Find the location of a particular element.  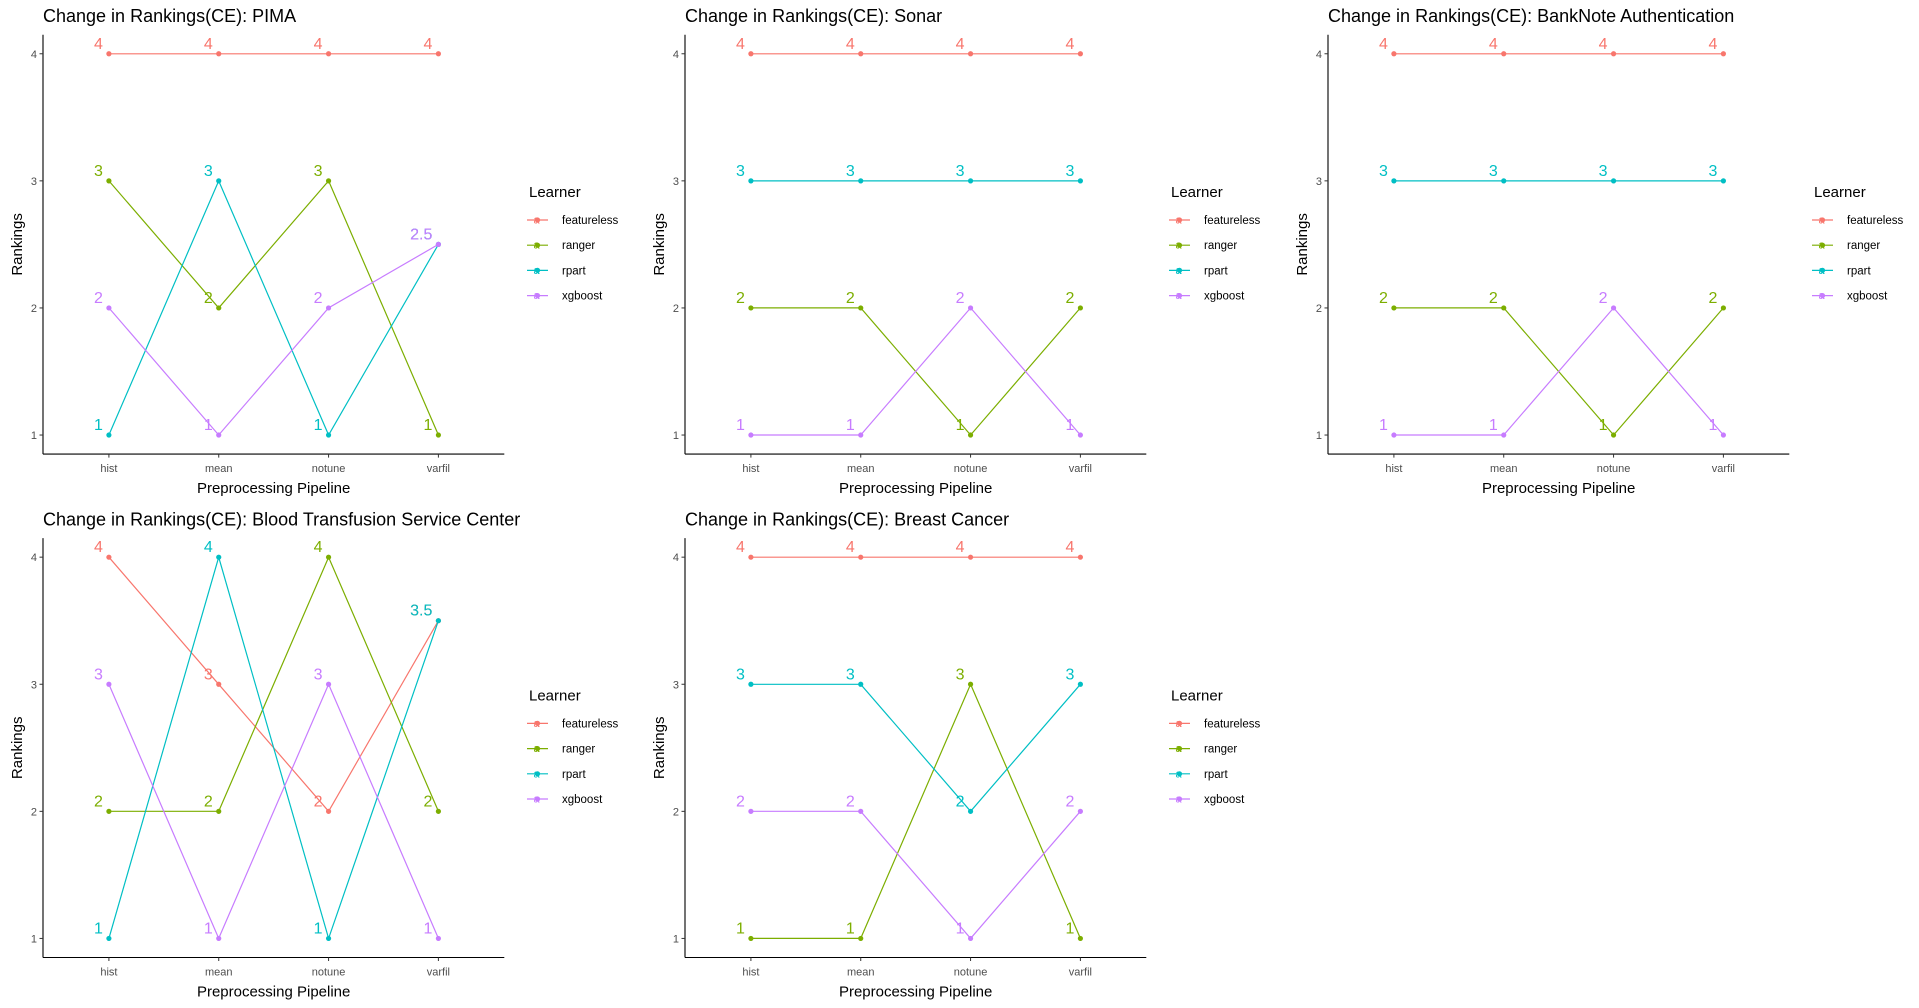

chart-title: Change in Rankings(CE): Breast Cancer is located at coordinates (847, 519).